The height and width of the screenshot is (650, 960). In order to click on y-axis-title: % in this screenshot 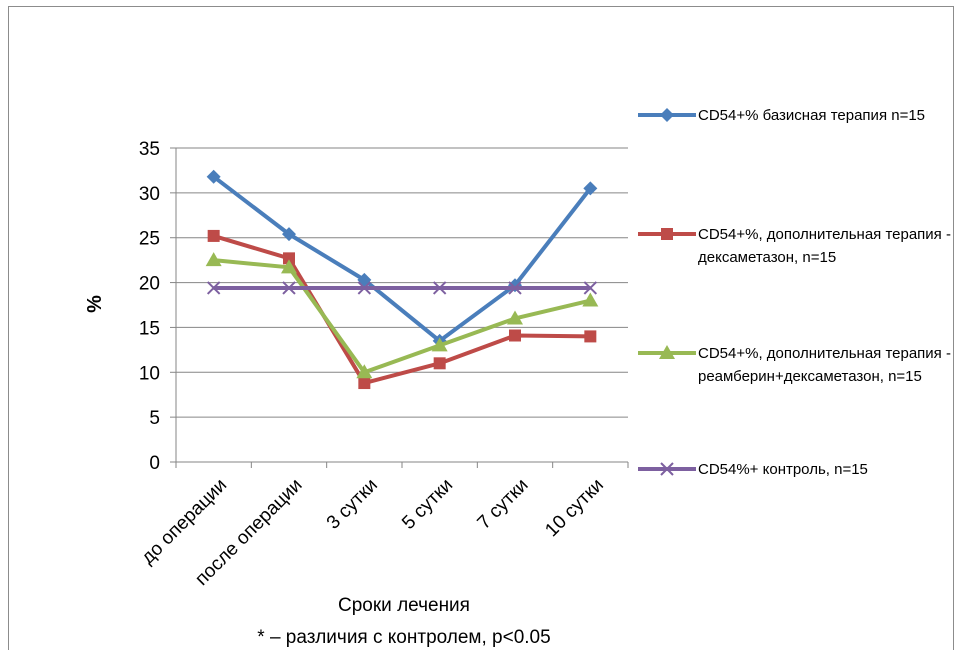, I will do `click(95, 304)`.